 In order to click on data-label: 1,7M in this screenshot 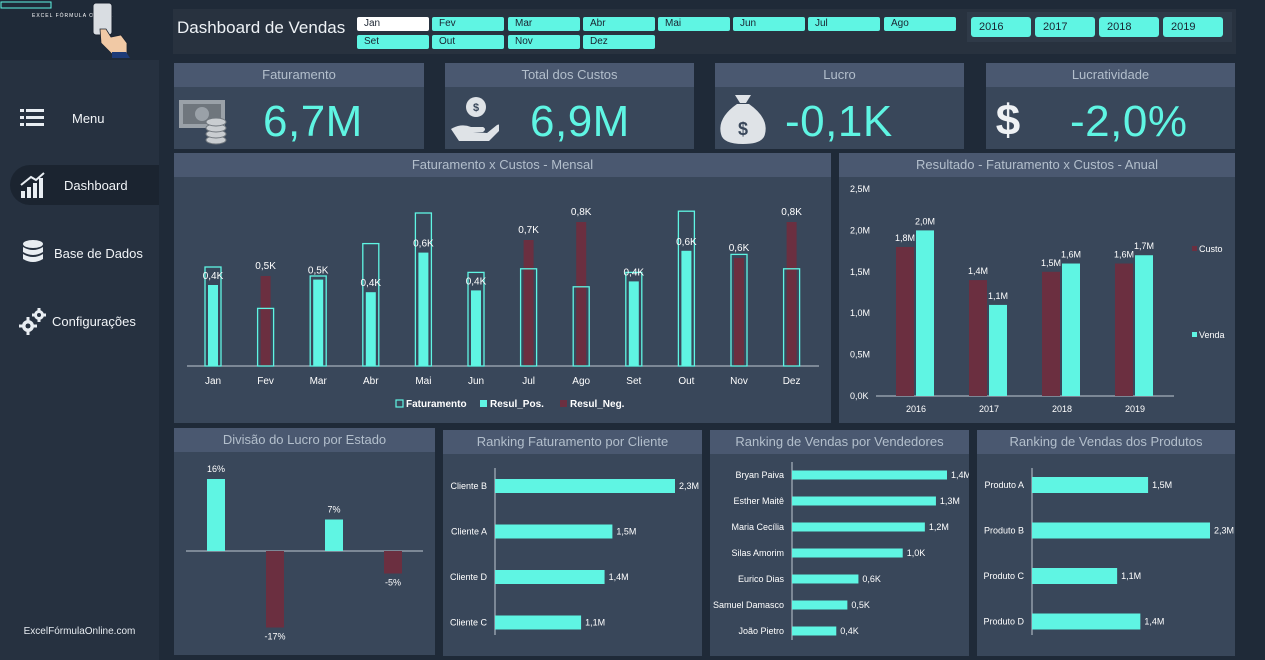, I will do `click(1144, 246)`.